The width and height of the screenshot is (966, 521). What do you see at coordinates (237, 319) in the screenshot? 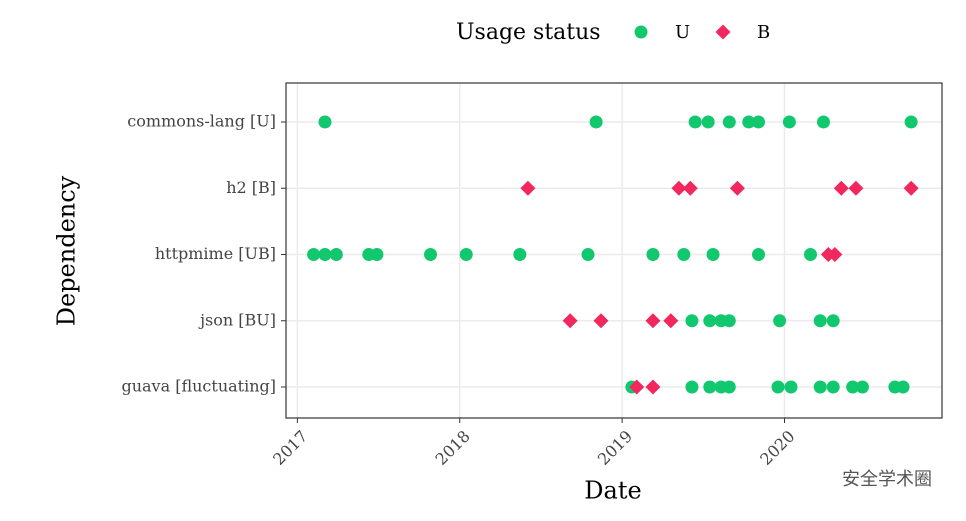
I see `y-tick-label: json [BU]` at bounding box center [237, 319].